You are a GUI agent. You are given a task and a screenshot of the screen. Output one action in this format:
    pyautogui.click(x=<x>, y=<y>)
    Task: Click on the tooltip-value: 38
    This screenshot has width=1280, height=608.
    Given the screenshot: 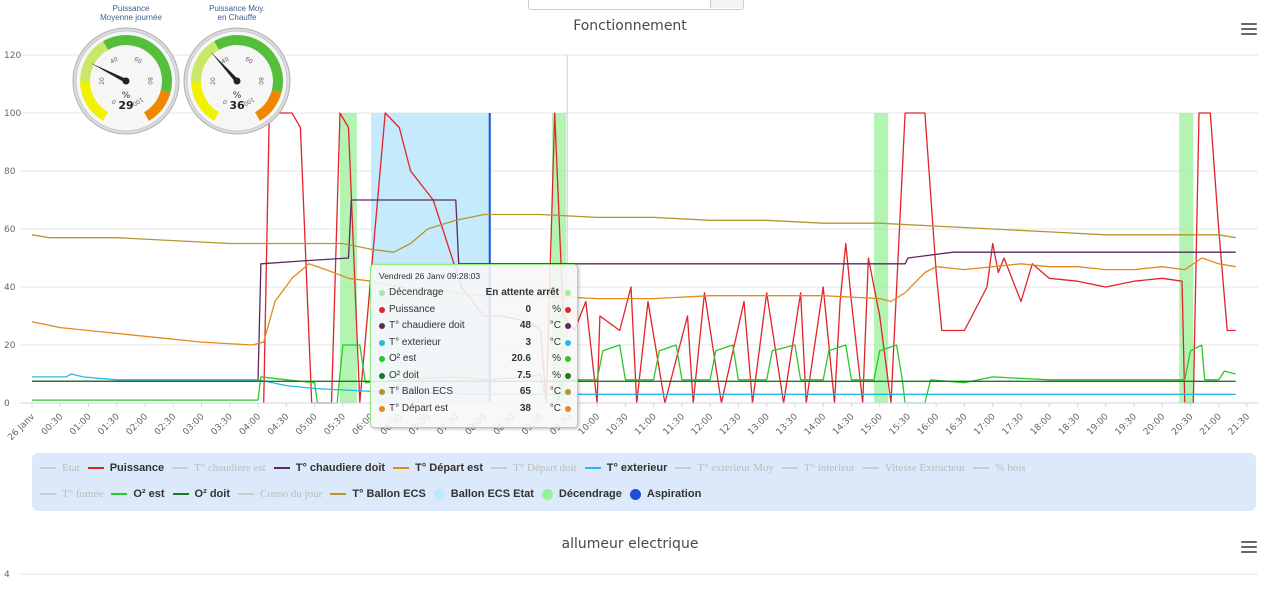 What is the action you would take?
    pyautogui.click(x=525, y=408)
    